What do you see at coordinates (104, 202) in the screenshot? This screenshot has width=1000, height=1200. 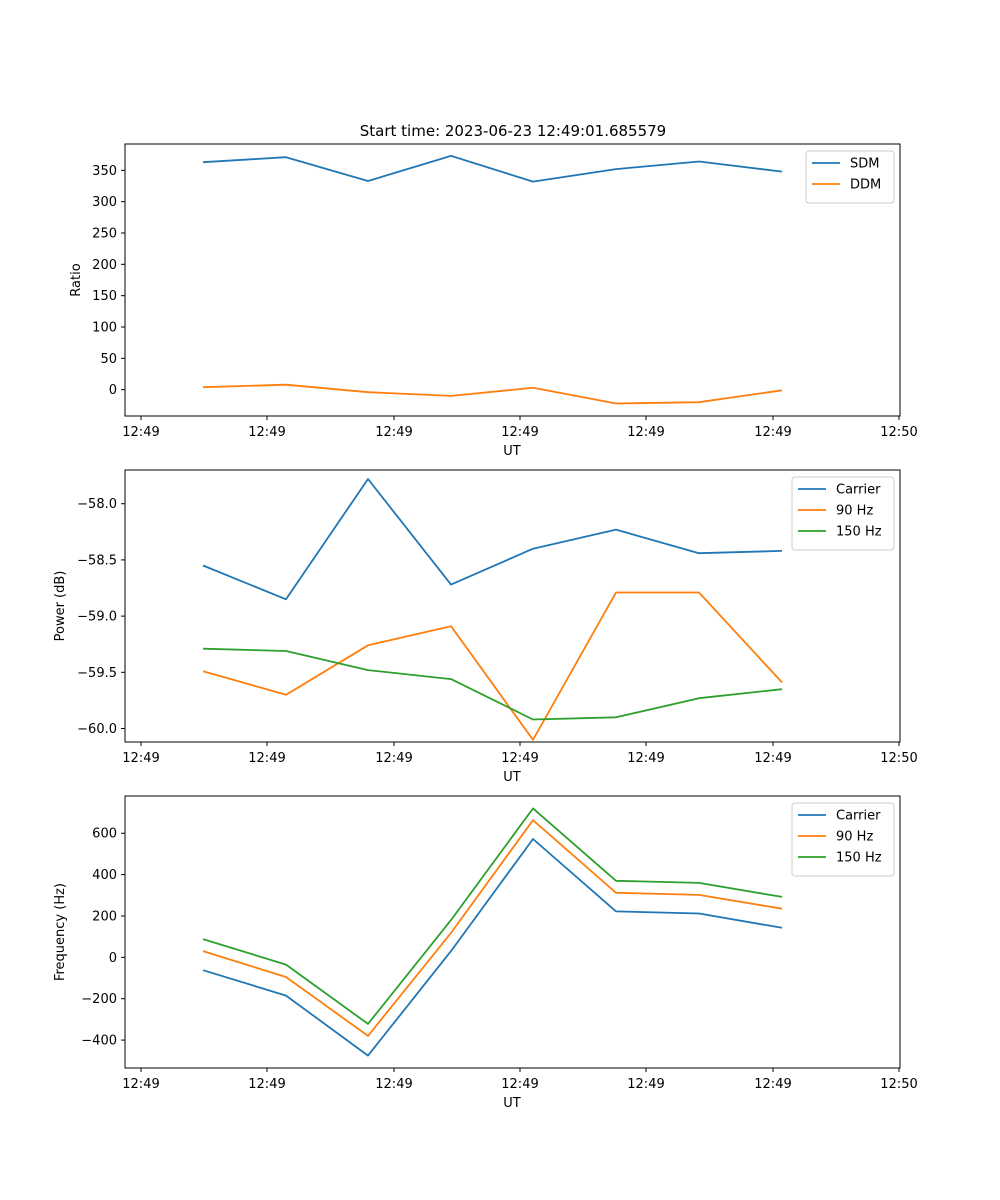 I see `y-tick-label: 300` at bounding box center [104, 202].